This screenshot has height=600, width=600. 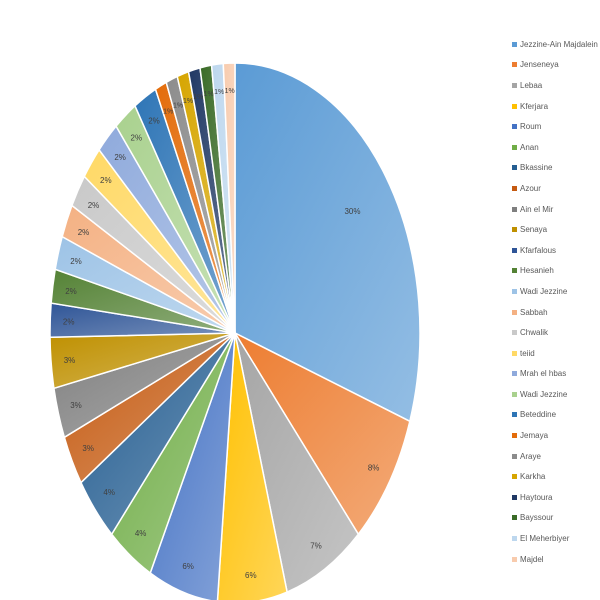 What do you see at coordinates (109, 492) in the screenshot?
I see `data-label-6: 4%` at bounding box center [109, 492].